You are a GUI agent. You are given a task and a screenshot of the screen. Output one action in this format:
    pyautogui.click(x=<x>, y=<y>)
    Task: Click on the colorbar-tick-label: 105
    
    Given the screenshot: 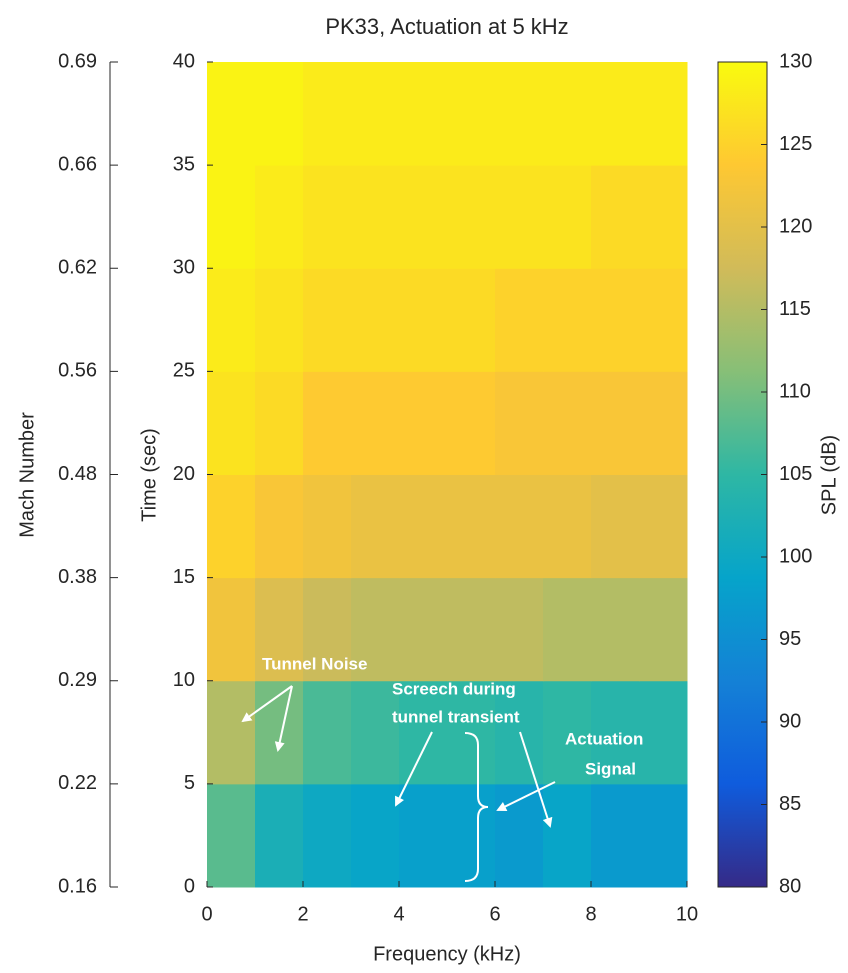 What is the action you would take?
    pyautogui.click(x=795, y=474)
    